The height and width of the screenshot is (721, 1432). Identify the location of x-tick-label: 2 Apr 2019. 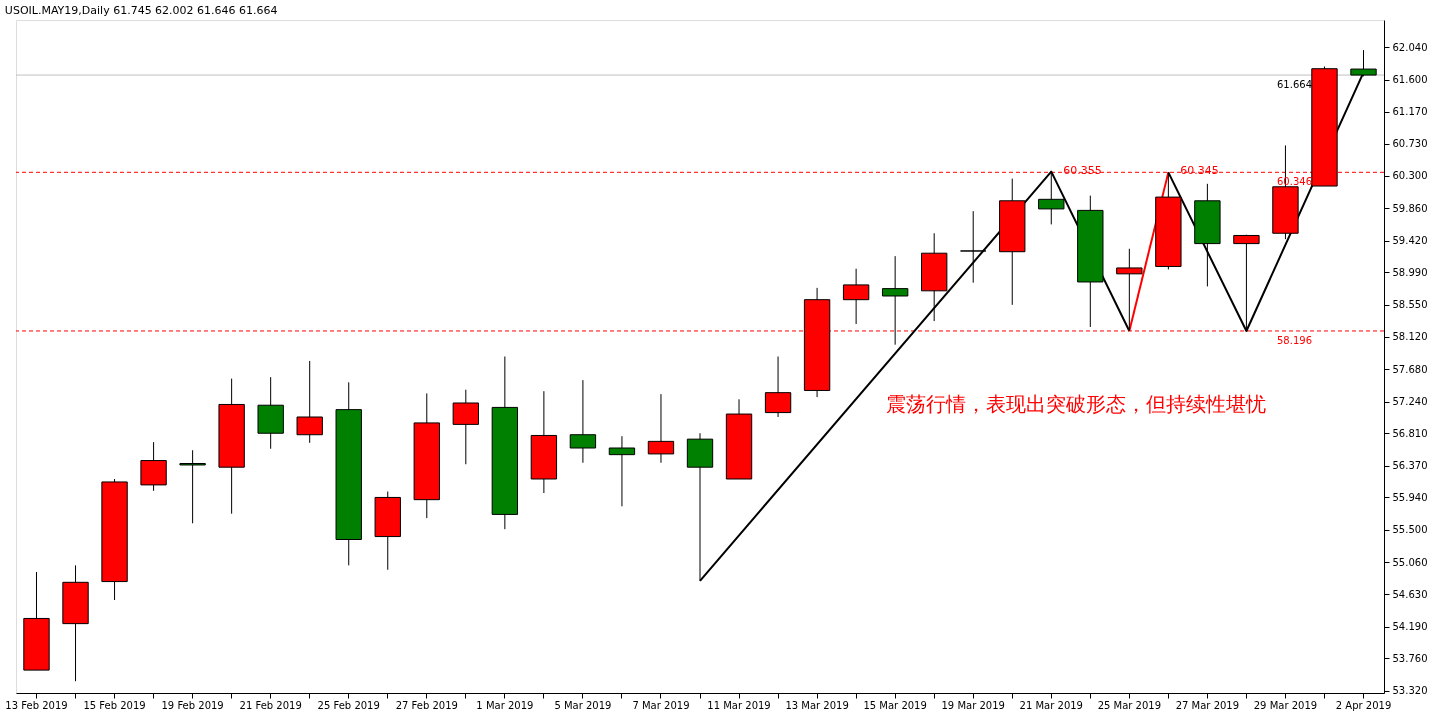
(1363, 705).